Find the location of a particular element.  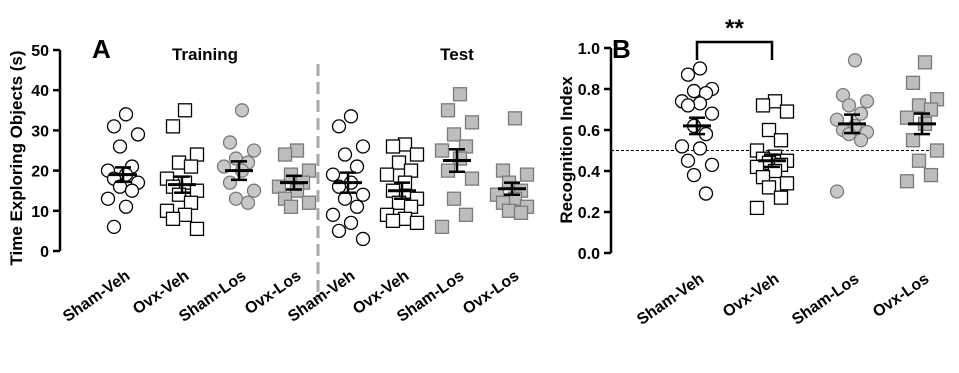

y-tick-label: 0.2 is located at coordinates (589, 213).